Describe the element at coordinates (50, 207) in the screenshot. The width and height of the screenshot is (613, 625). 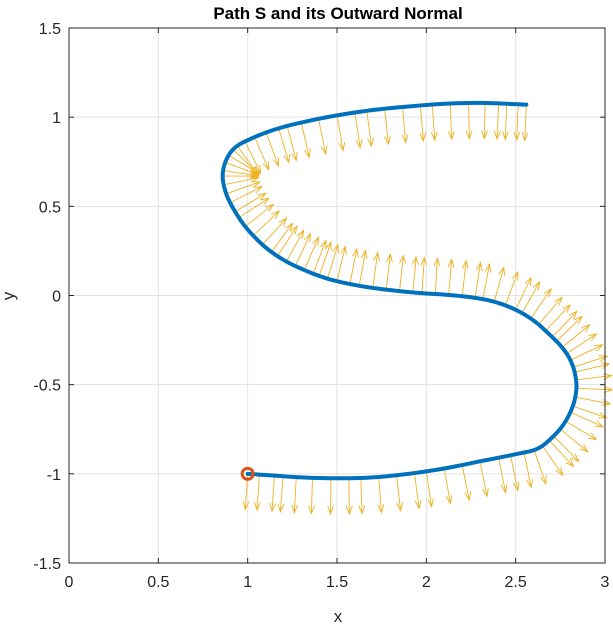
I see `y-tick-label: 0.5` at that location.